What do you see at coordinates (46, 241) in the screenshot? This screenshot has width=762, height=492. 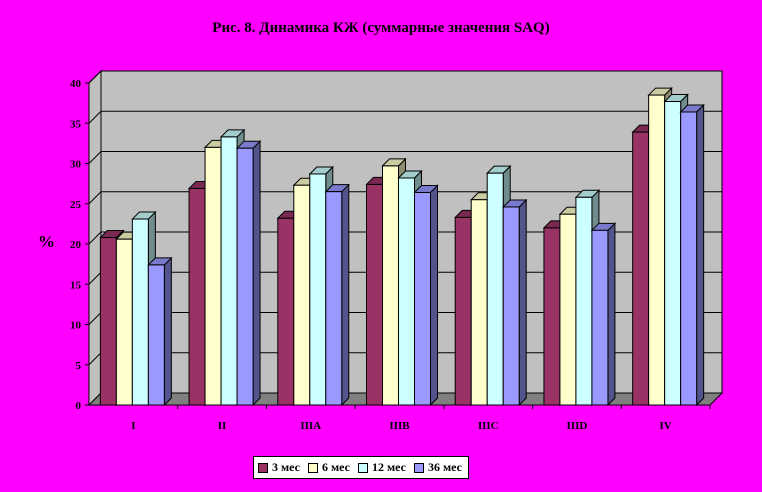 I see `y-axis-label: %` at bounding box center [46, 241].